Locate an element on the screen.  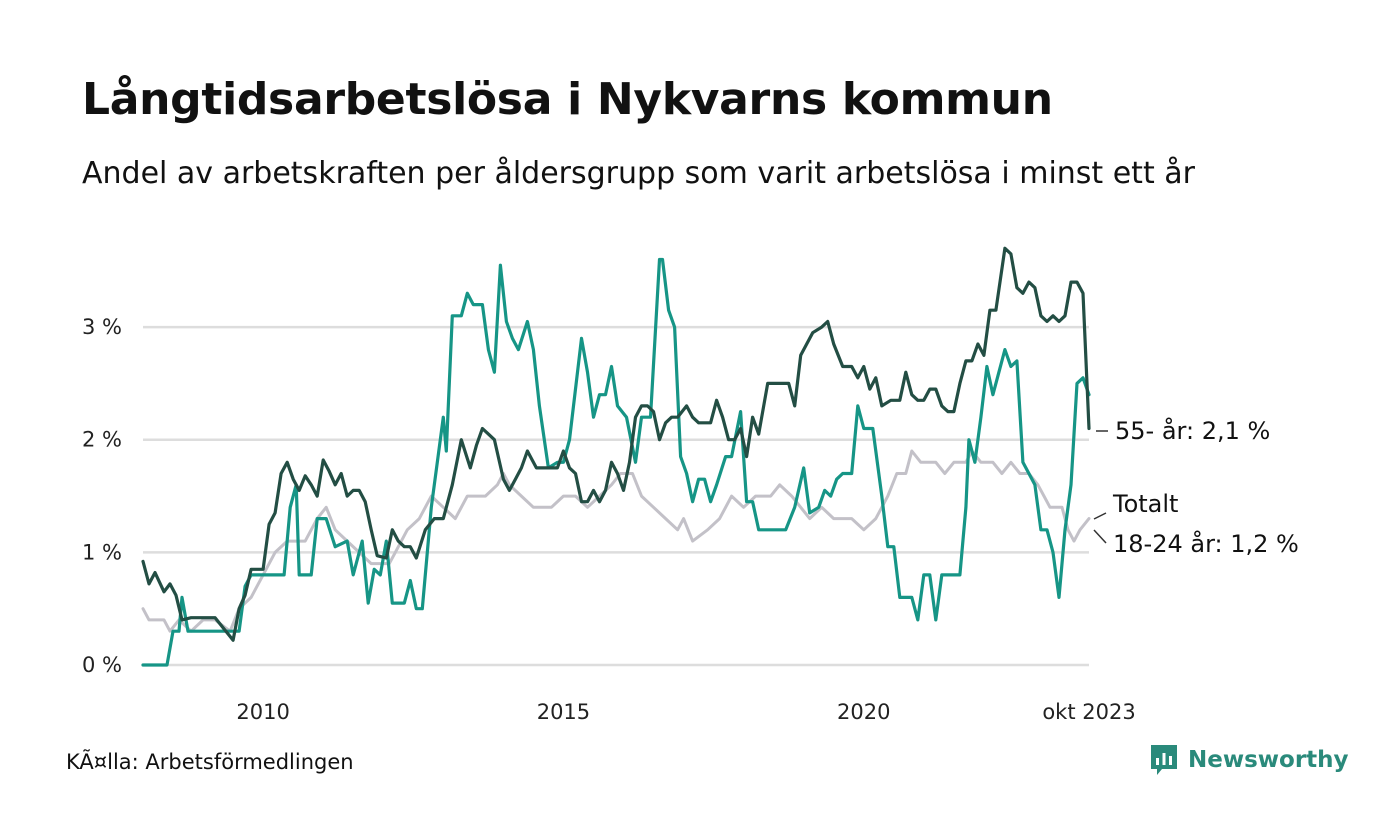
y-tick-label: 3 % is located at coordinates (102, 327).